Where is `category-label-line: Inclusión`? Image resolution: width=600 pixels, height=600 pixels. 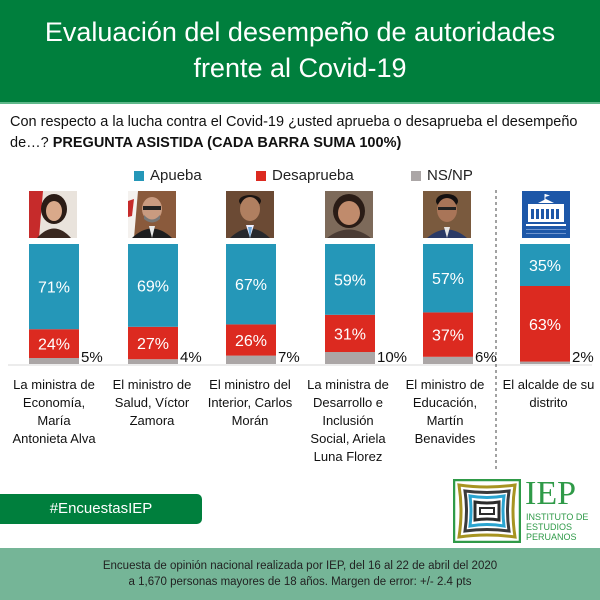
category-label-line: Inclusión is located at coordinates (348, 420).